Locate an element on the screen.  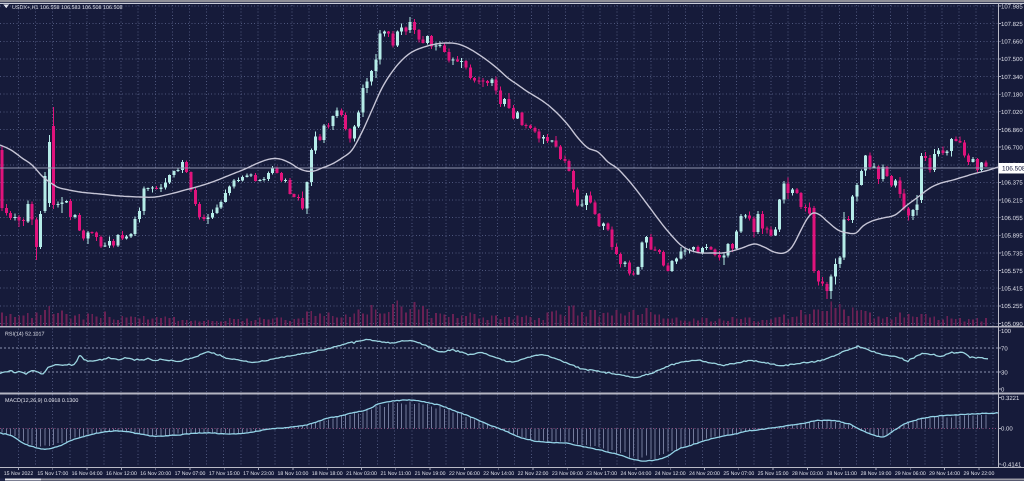
svg-text: 17 Nov 07:00 is located at coordinates (190, 474).